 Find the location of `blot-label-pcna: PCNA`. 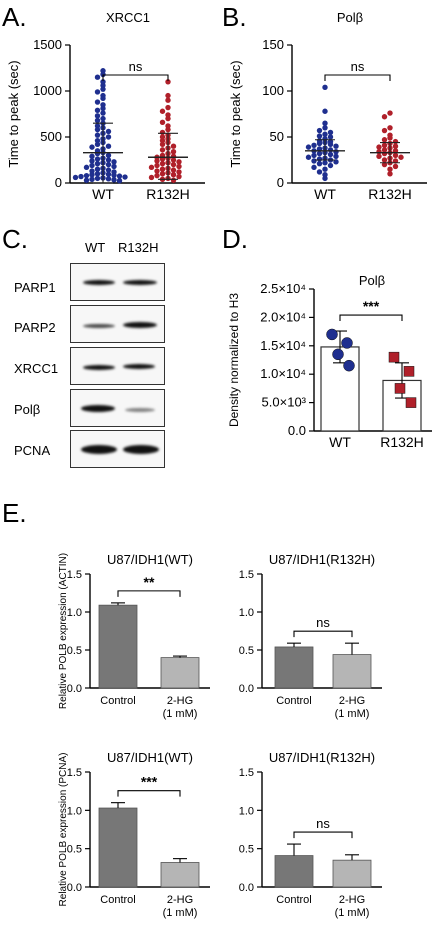

blot-label-pcna: PCNA is located at coordinates (32, 450).